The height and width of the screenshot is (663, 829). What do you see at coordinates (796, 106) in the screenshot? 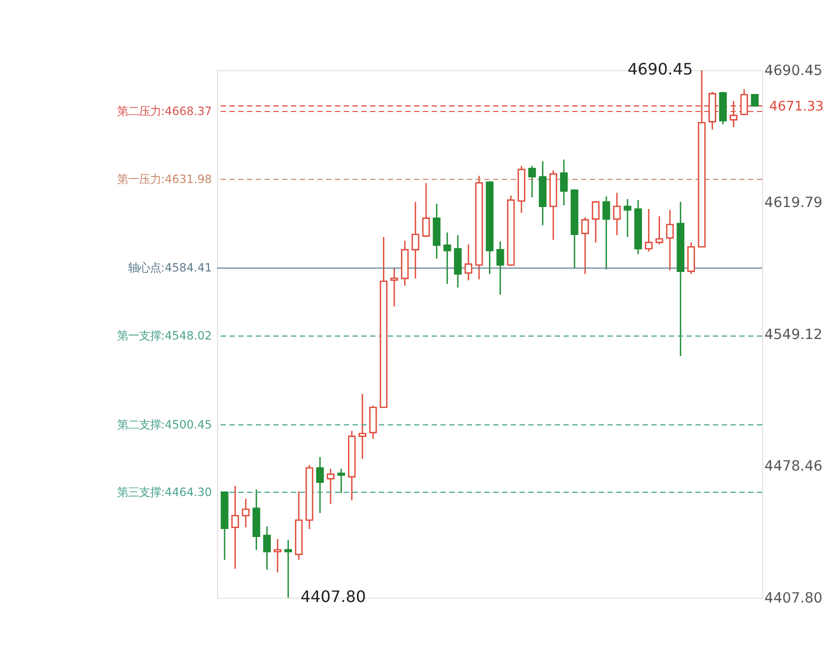
I see `ref-line-label: 4671.33` at bounding box center [796, 106].